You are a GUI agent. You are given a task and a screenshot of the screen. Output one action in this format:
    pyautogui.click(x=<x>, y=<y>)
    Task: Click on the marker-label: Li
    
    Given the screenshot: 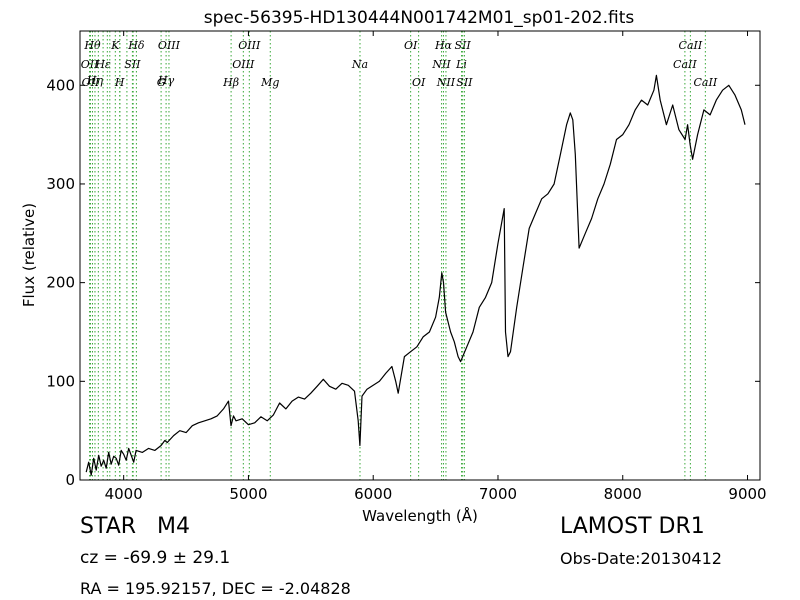 What is the action you would take?
    pyautogui.click(x=461, y=64)
    